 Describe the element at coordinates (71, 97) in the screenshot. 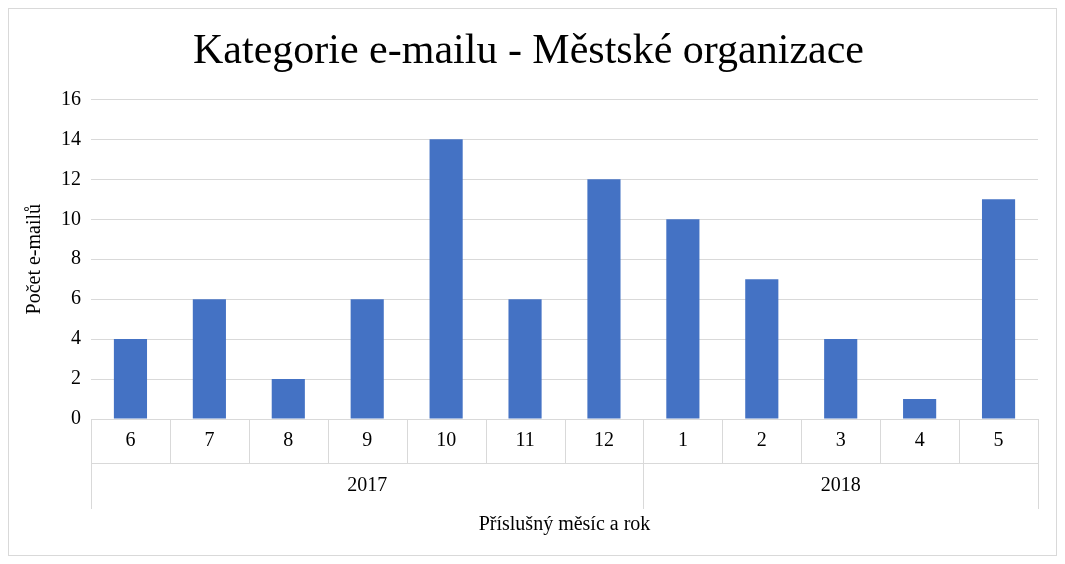

I see `y-tick-label: 16` at that location.